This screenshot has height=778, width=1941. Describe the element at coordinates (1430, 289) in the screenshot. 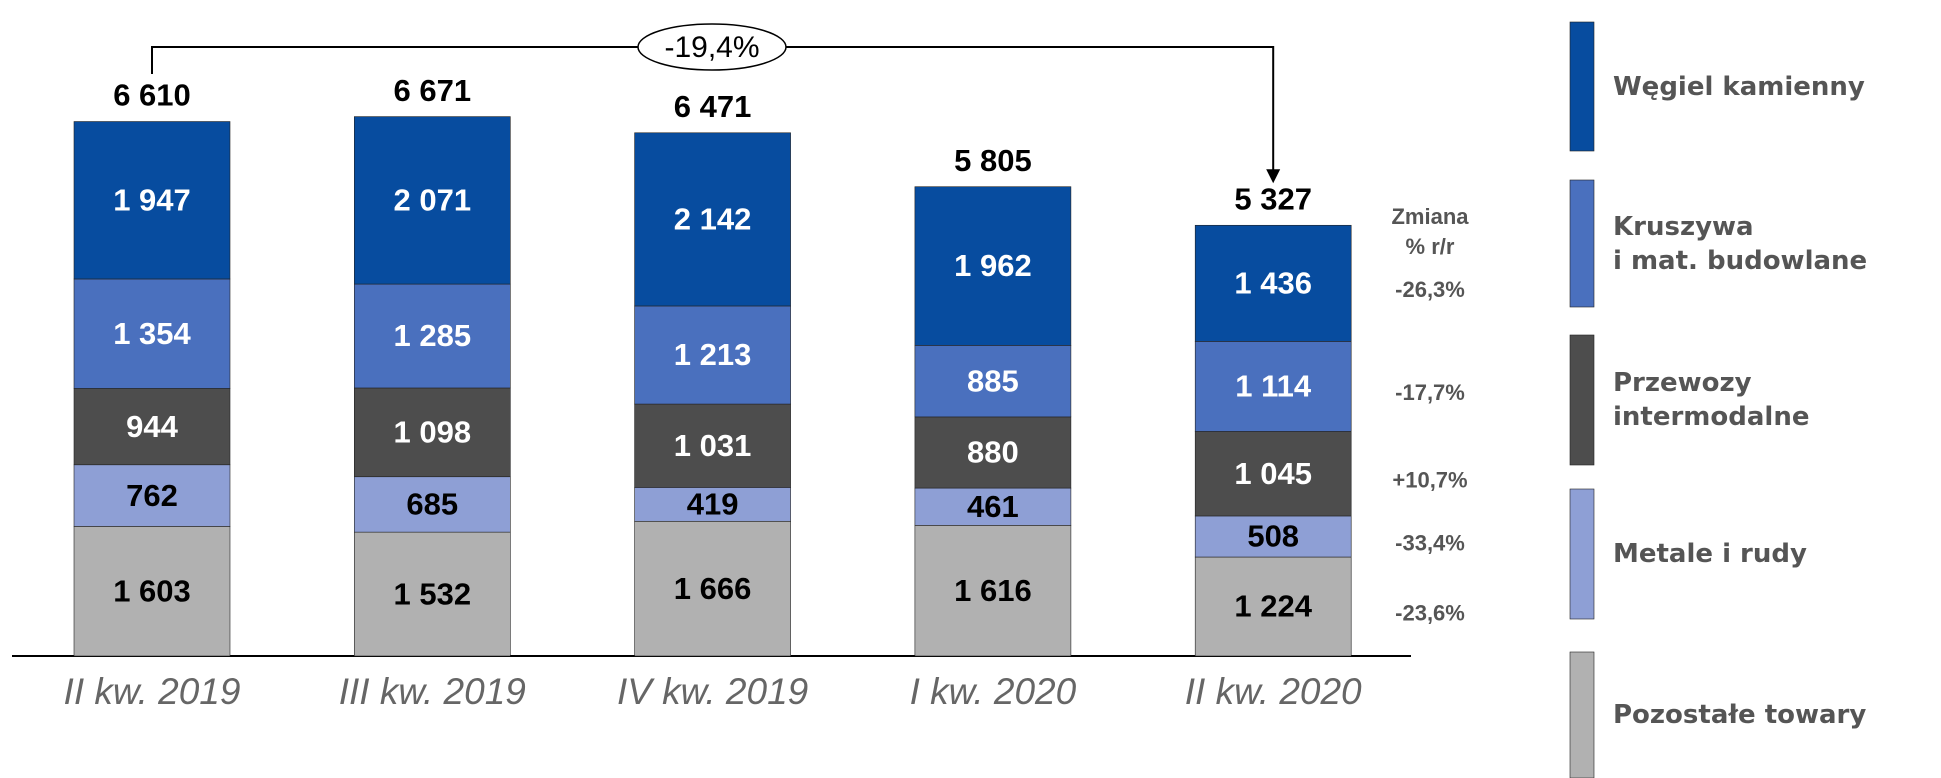

I see `change-label: -26,3%` at that location.